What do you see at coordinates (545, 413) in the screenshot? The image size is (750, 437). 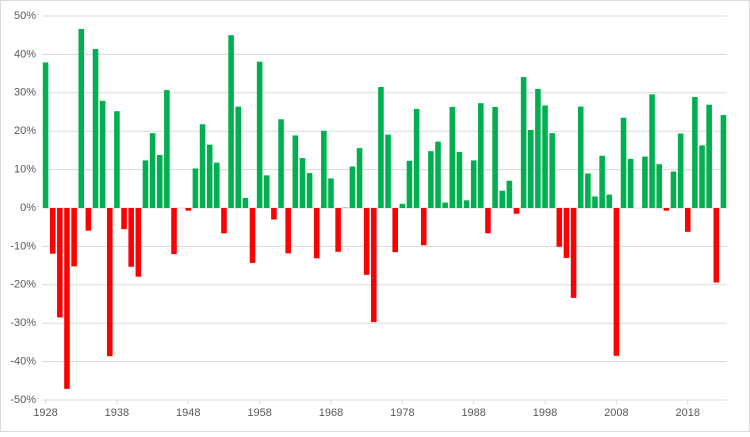 I see `x-tick-label: 1998` at bounding box center [545, 413].